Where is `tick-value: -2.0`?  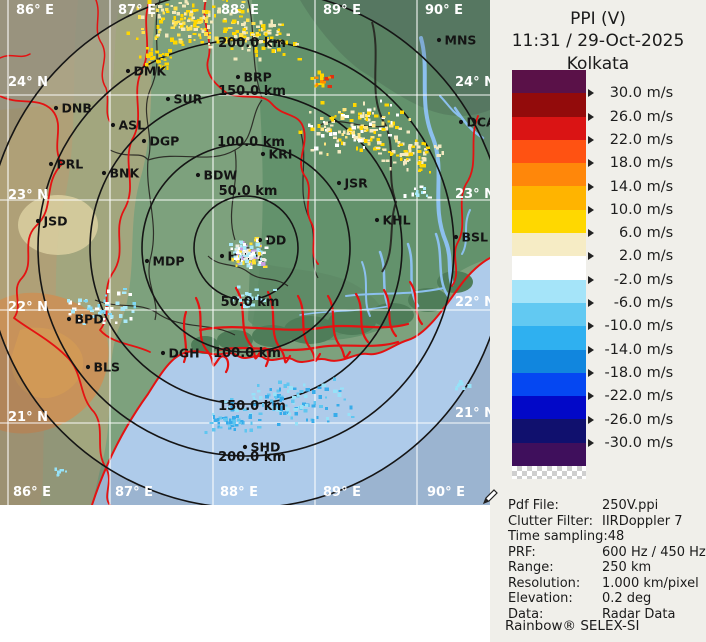
tick-value: -2.0 is located at coordinates (627, 279).